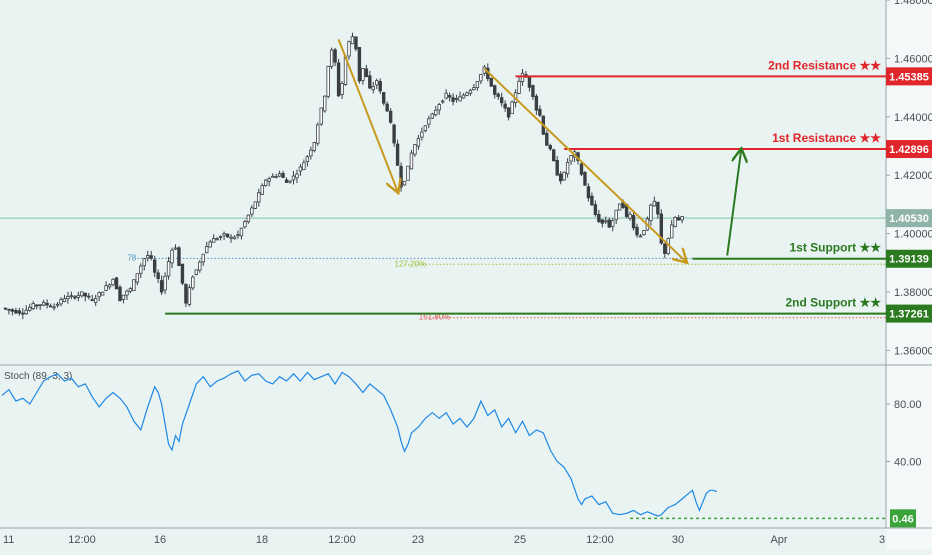 The height and width of the screenshot is (555, 932). I want to click on time-tick-label: 12:00, so click(342, 540).